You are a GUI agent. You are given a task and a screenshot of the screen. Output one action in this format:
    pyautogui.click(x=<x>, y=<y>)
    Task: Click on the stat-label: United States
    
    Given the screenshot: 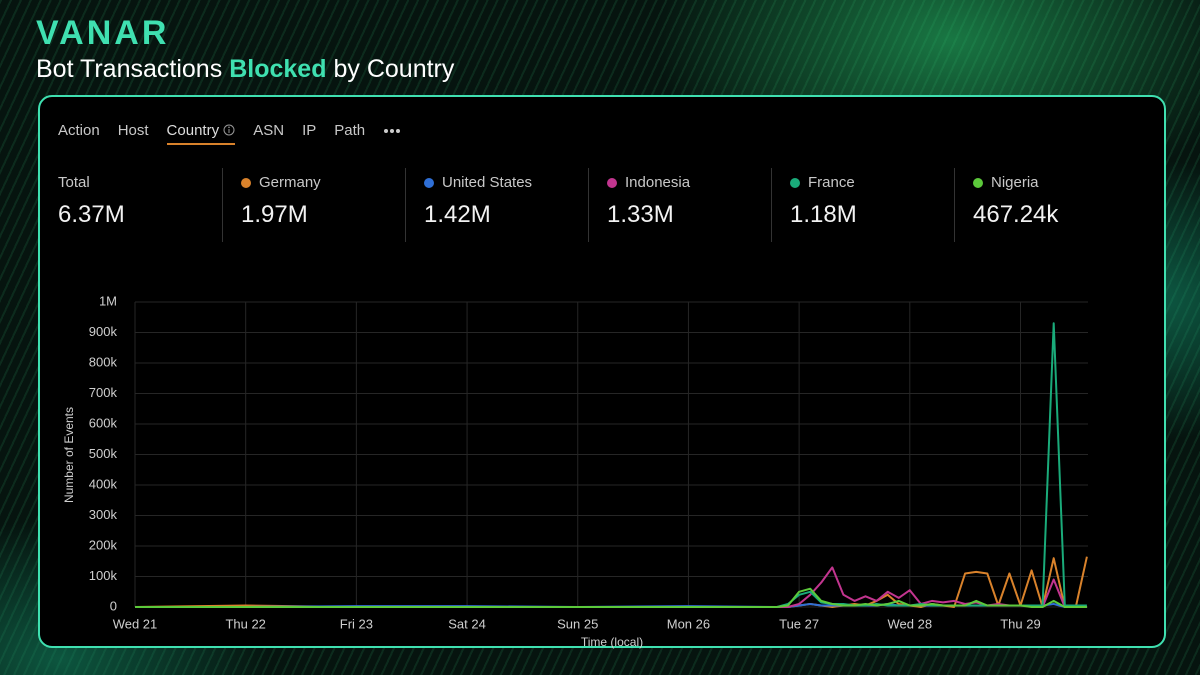 What is the action you would take?
    pyautogui.click(x=478, y=182)
    